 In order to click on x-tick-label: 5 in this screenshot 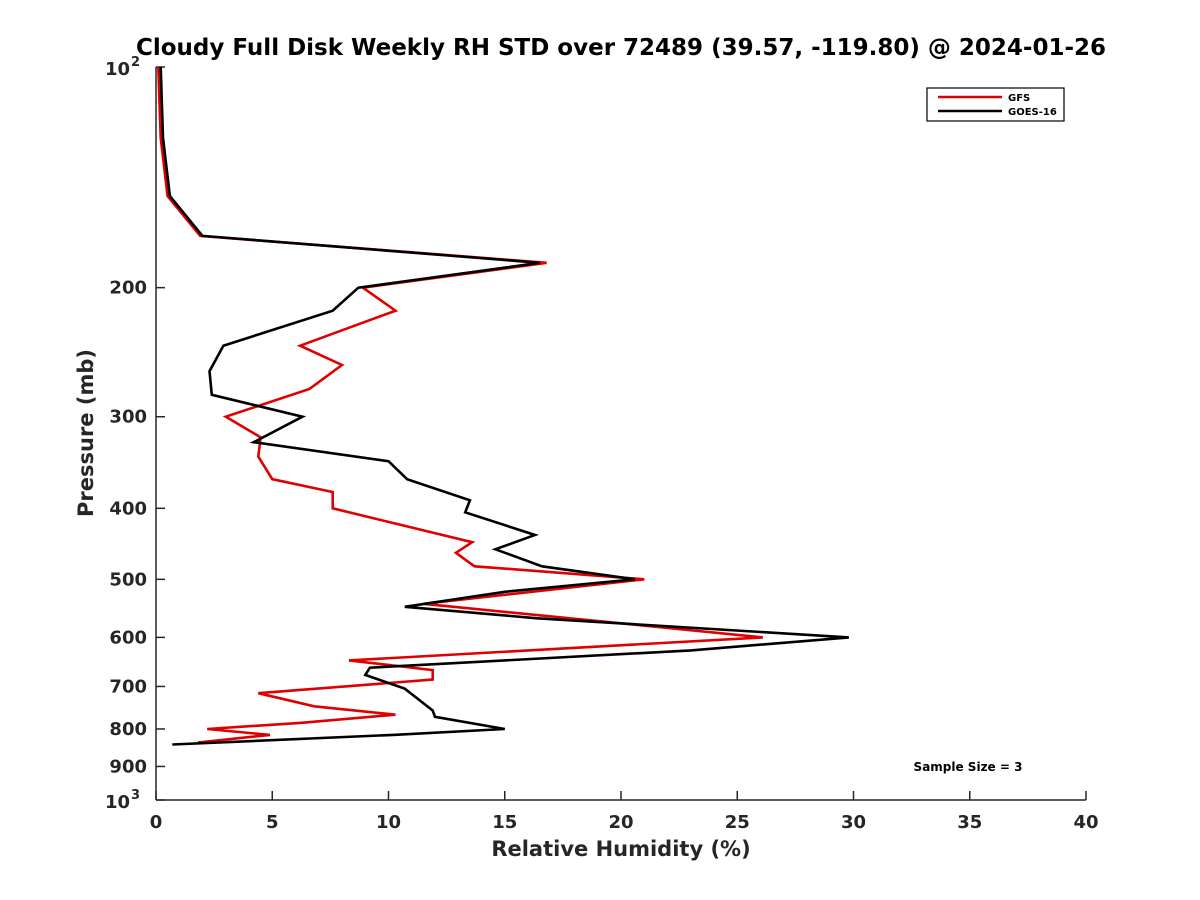, I will do `click(272, 822)`.